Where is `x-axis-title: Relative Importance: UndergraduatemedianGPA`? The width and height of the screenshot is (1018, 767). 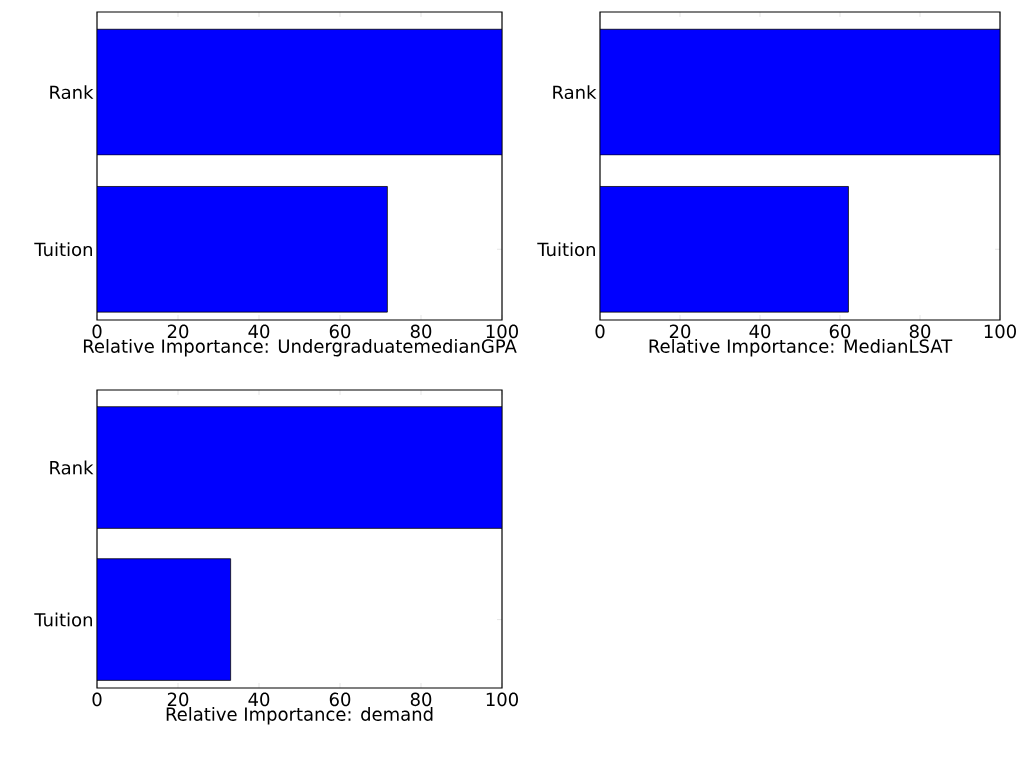
x-axis-title: Relative Importance: UndergraduatemedianGPA is located at coordinates (300, 348).